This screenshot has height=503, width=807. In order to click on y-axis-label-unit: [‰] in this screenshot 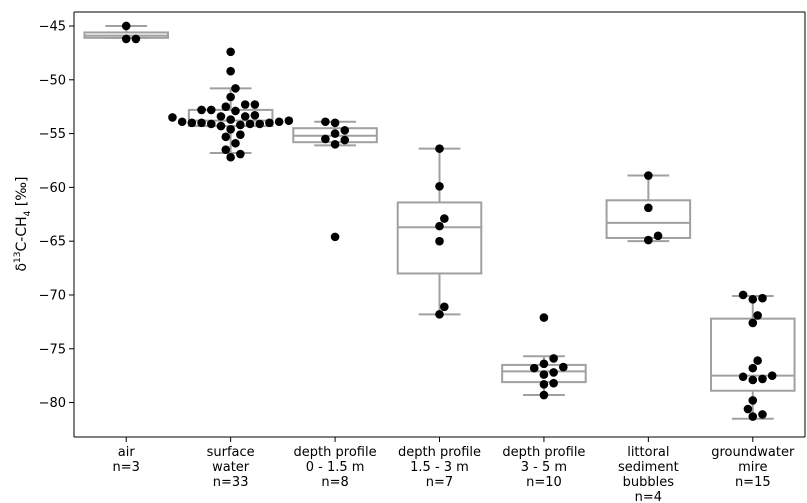, I will do `click(22, 193)`.